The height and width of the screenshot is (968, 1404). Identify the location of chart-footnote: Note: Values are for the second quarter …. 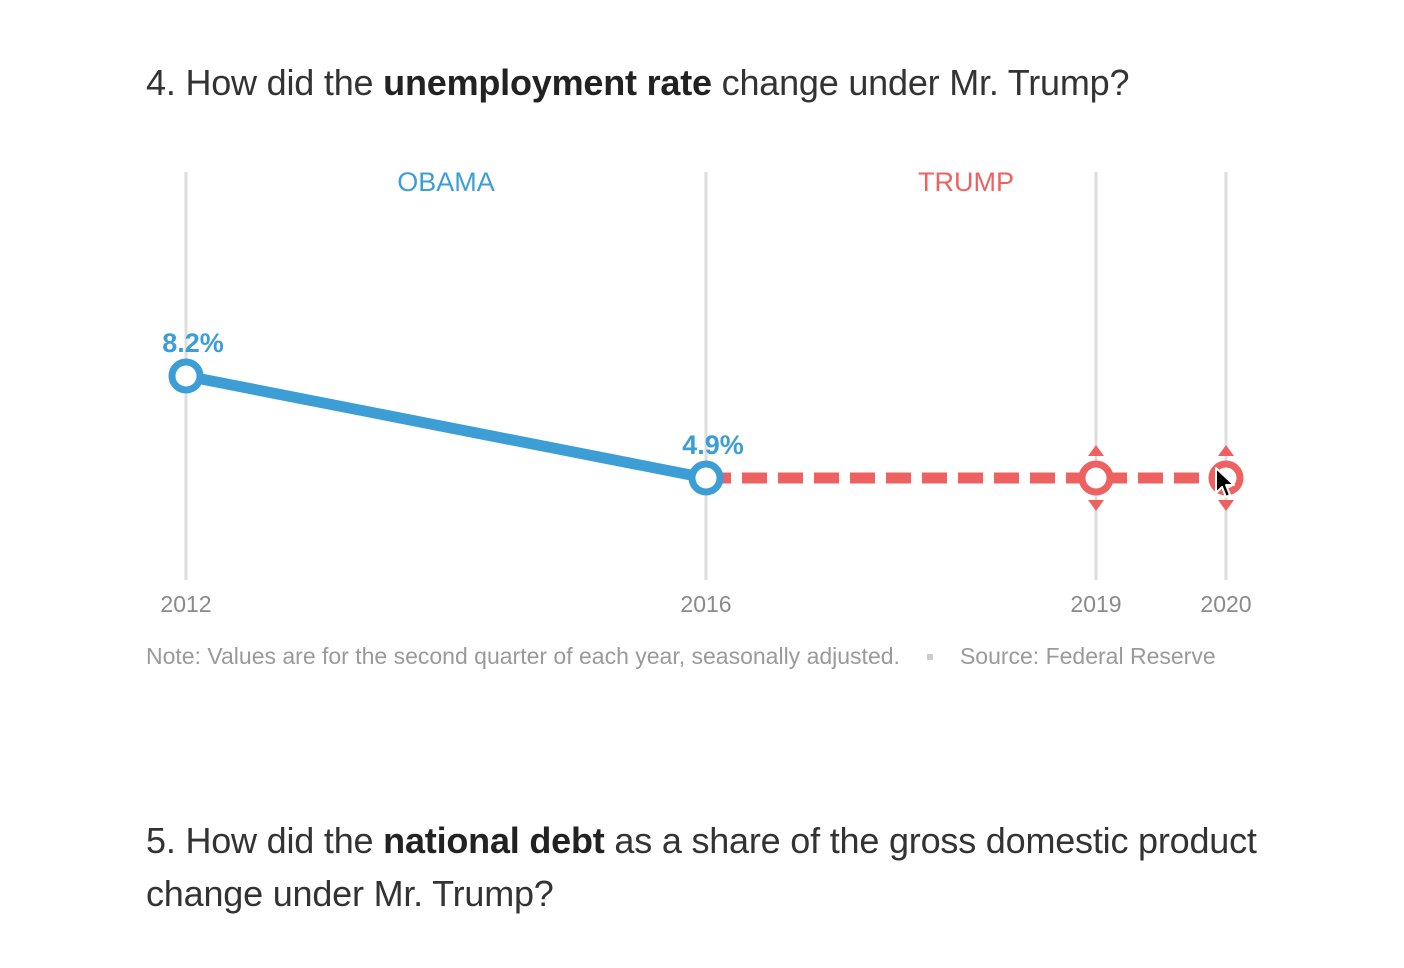
(681, 656).